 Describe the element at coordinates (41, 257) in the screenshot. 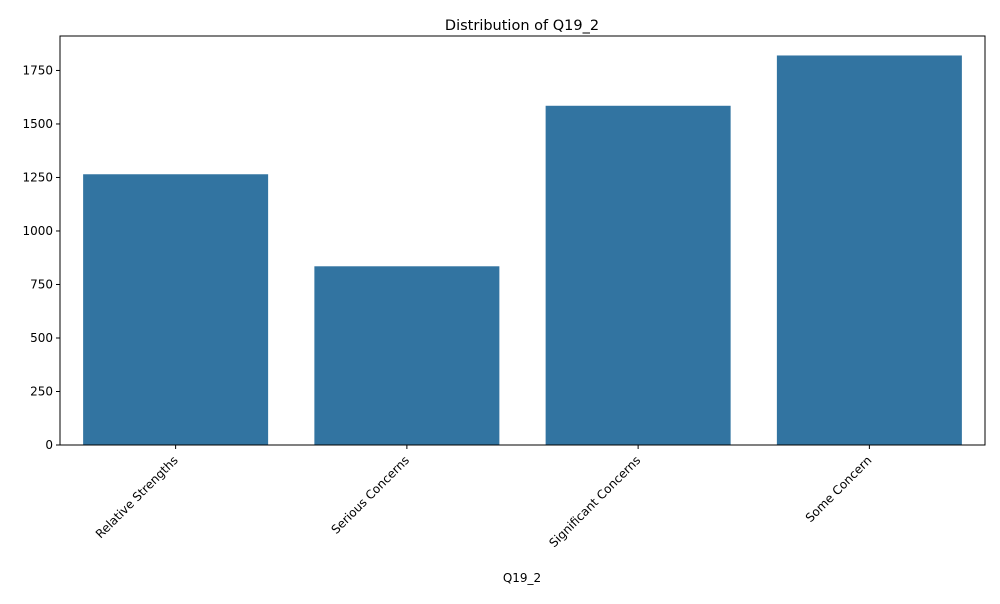

I see `y-axis-ticks: 0 250 500 750 1000 1250 1500 1750` at that location.